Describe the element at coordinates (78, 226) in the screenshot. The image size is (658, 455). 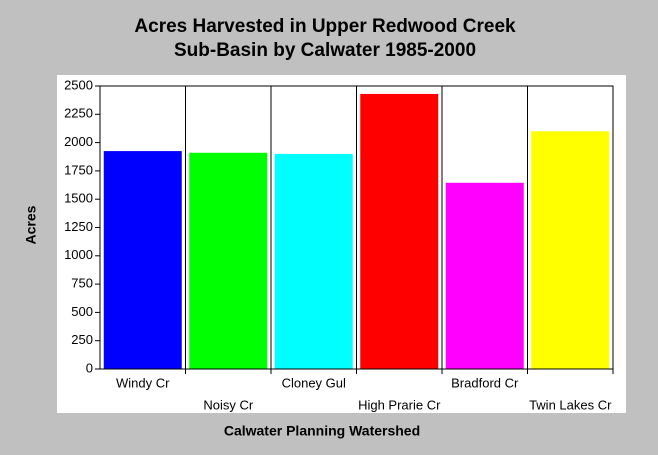
I see `y-tick-label: 1250` at that location.